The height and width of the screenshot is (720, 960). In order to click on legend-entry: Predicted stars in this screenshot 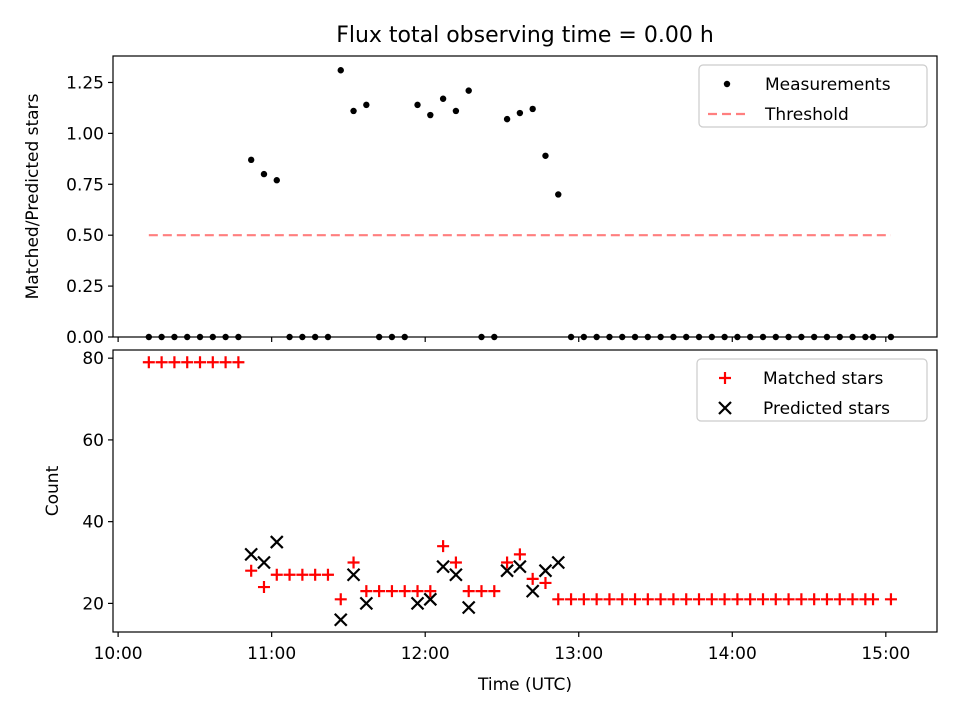, I will do `click(826, 409)`.